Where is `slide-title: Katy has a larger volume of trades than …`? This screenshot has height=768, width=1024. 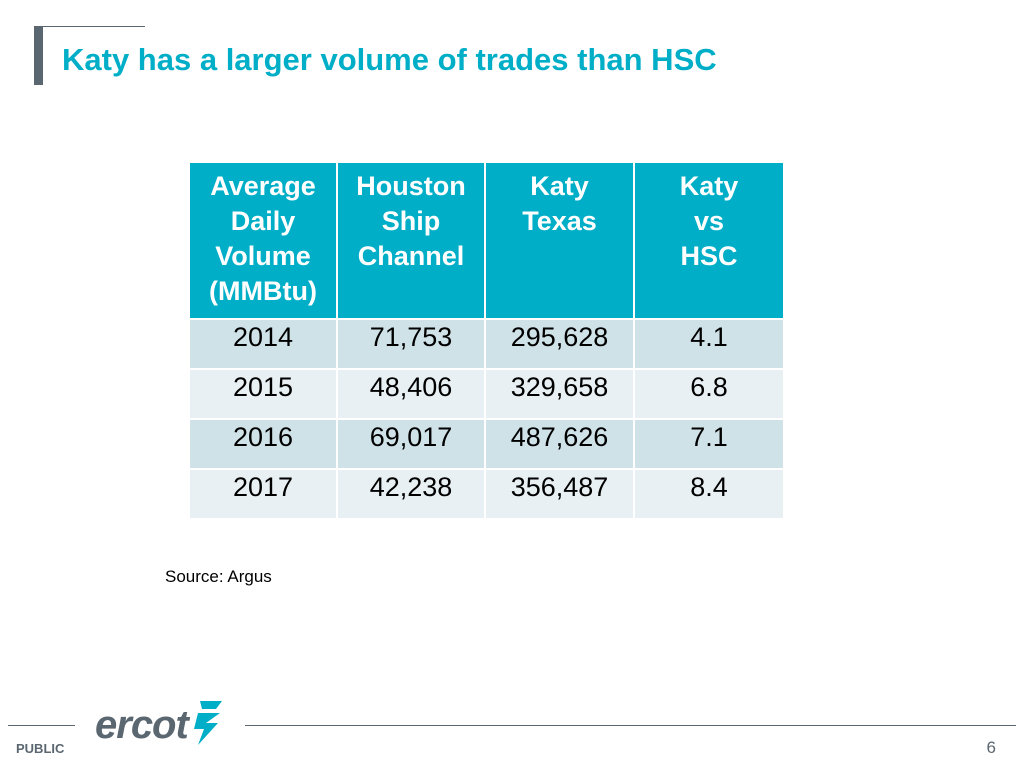 slide-title: Katy has a larger volume of trades than … is located at coordinates (389, 59).